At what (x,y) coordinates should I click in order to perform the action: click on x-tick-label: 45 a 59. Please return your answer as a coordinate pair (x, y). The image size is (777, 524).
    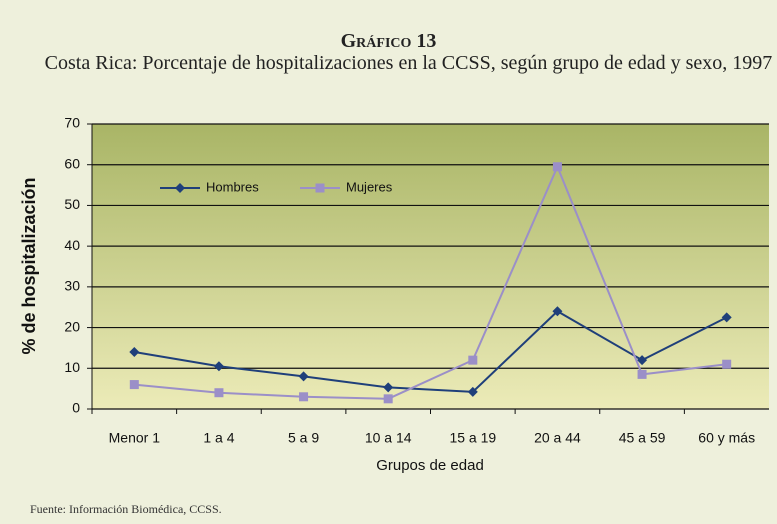
    Looking at the image, I should click on (642, 438).